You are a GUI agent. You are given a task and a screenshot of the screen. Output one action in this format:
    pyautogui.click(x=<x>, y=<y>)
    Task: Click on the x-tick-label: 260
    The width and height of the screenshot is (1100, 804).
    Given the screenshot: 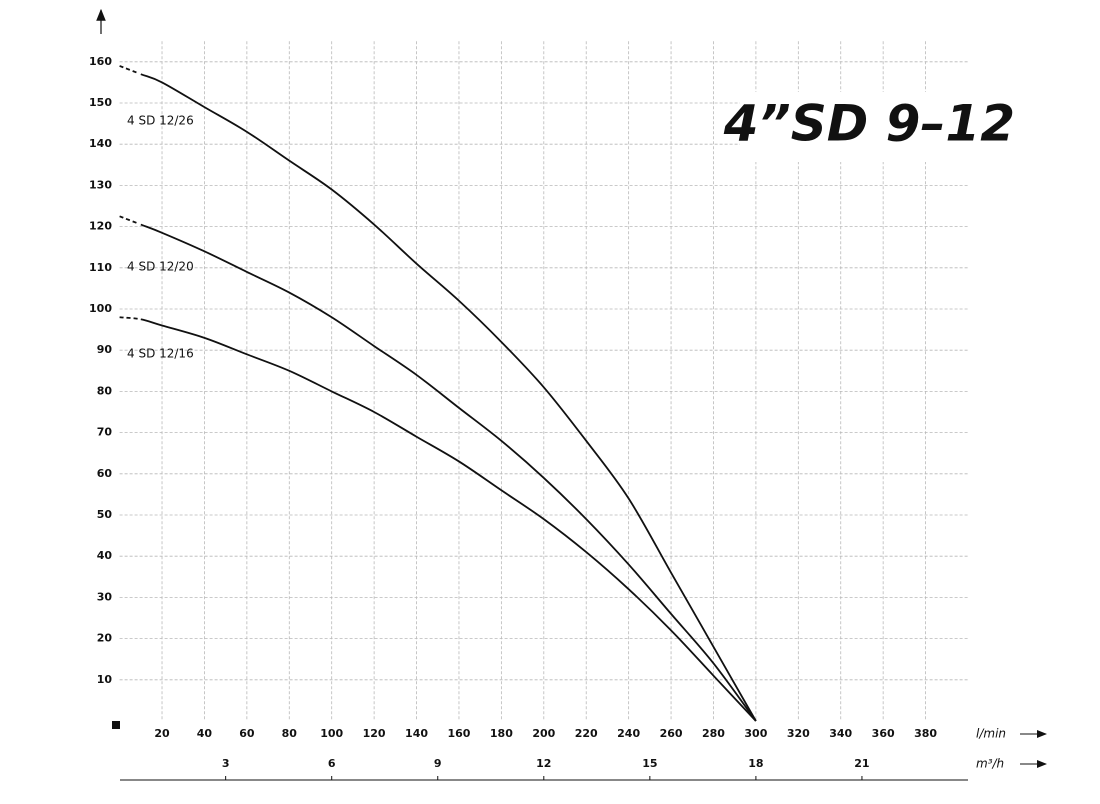 What is the action you would take?
    pyautogui.click(x=671, y=733)
    